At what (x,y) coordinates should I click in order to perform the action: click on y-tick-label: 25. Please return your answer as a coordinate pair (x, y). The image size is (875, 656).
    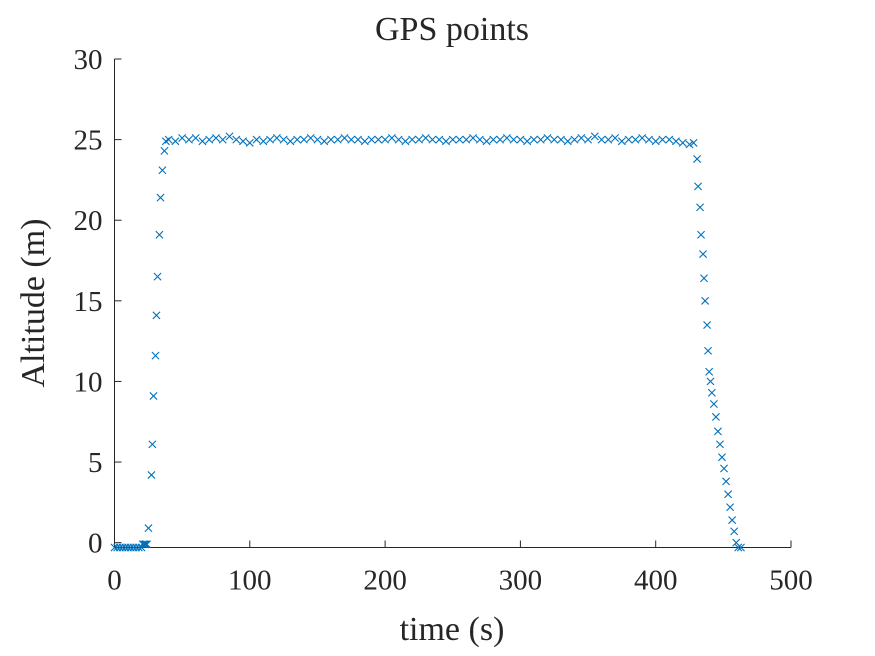
    Looking at the image, I should click on (88, 141).